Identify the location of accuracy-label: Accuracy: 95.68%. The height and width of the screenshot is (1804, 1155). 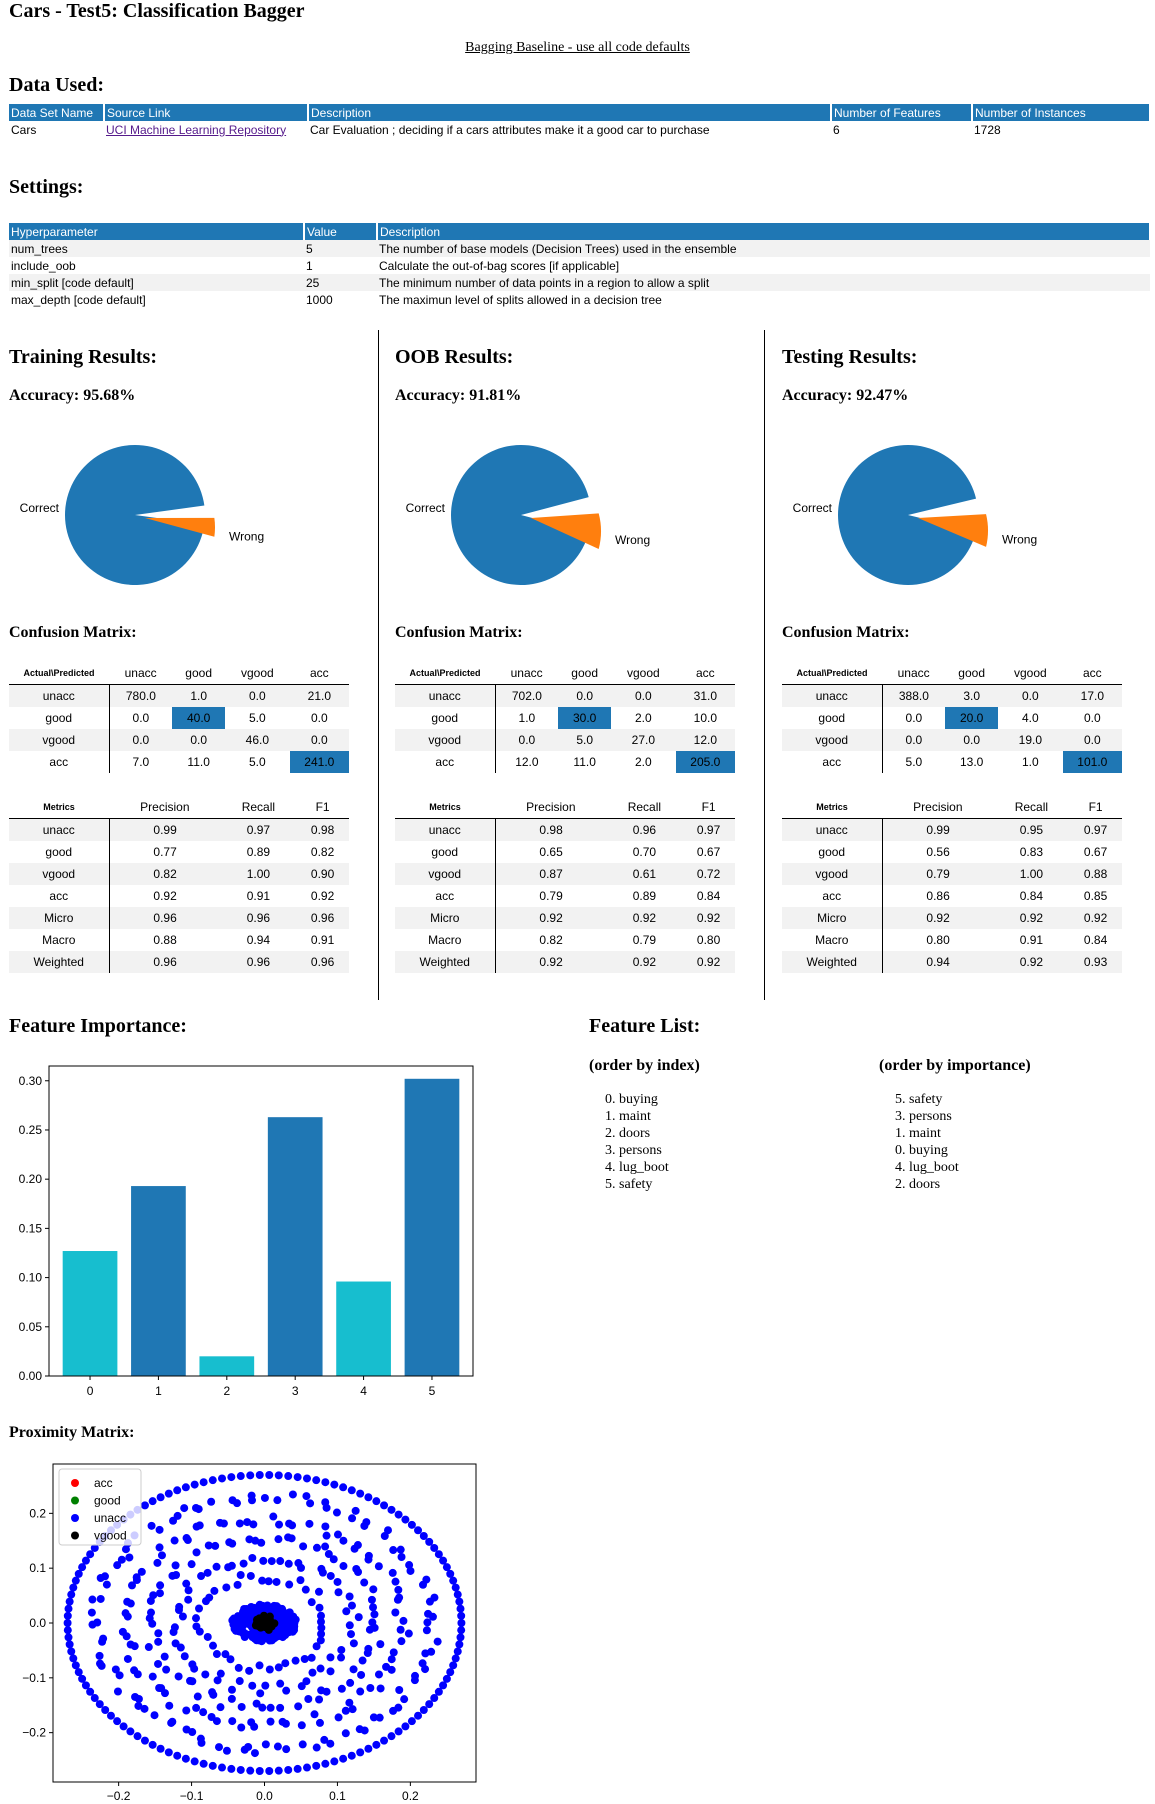
(72, 396).